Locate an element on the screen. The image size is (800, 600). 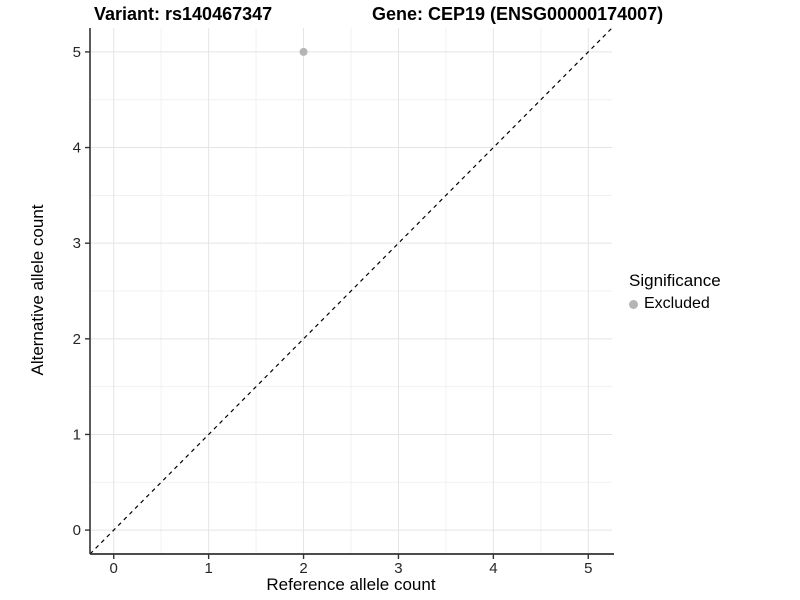
x-tick-label: 2 is located at coordinates (303, 568).